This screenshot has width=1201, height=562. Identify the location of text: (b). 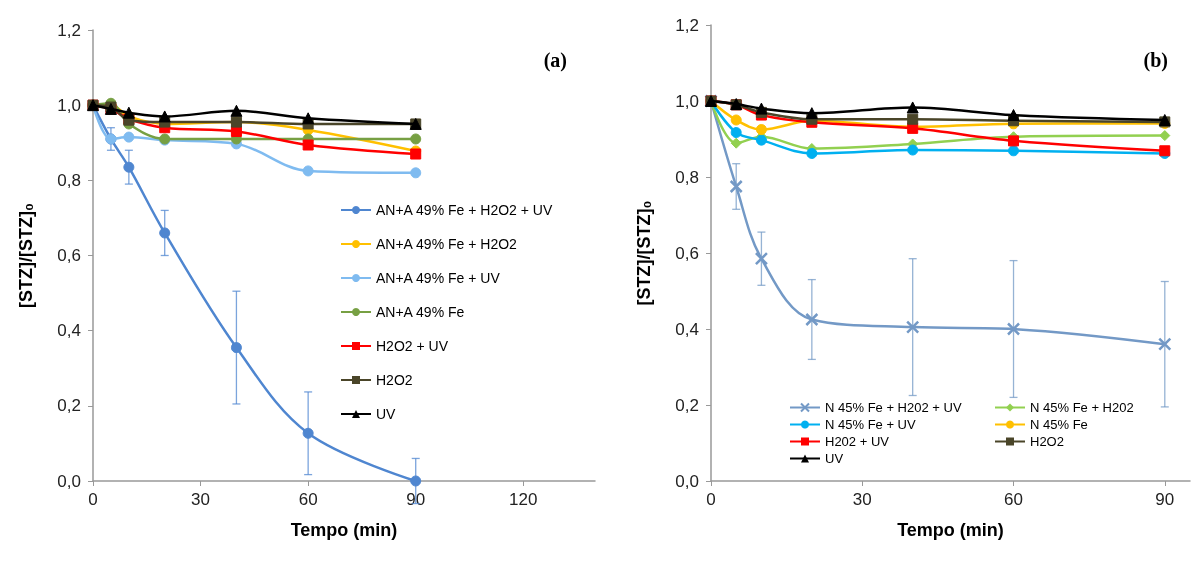
(1156, 60).